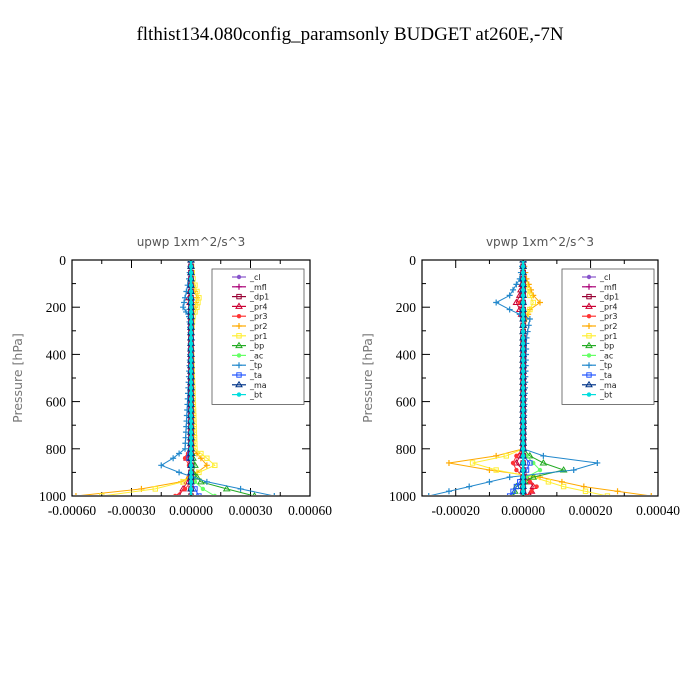 This screenshot has height=700, width=700. I want to click on legend-label: _mfl, so click(608, 287).